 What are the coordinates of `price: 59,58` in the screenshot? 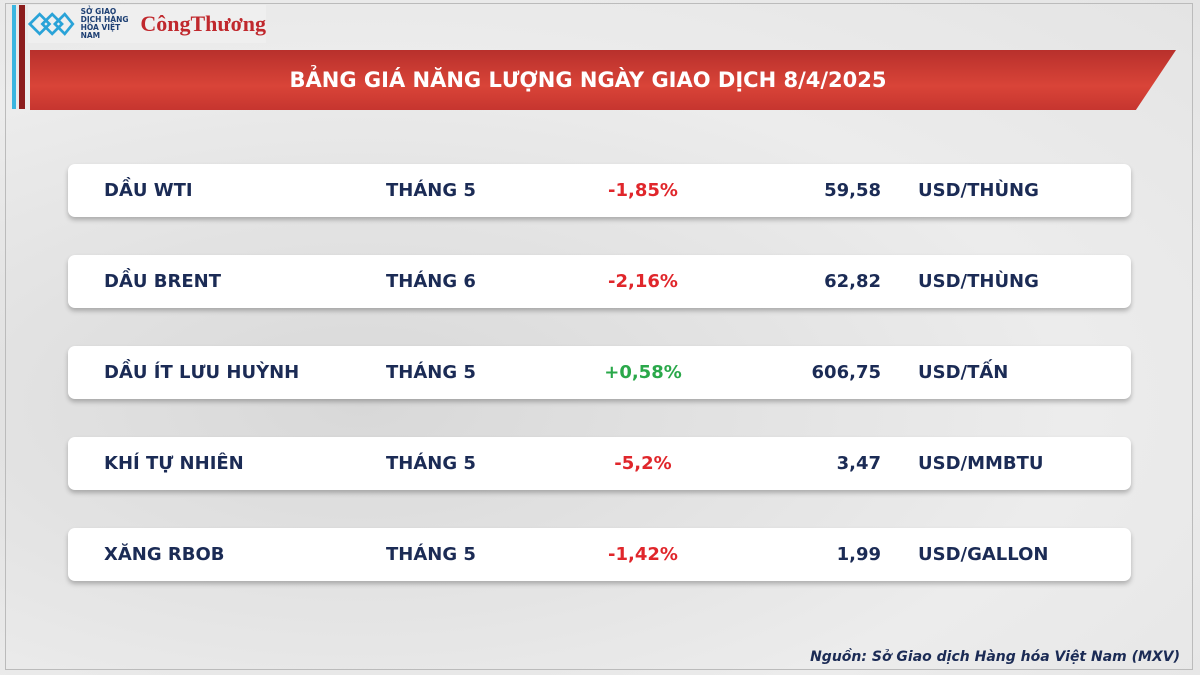 It's located at (852, 190).